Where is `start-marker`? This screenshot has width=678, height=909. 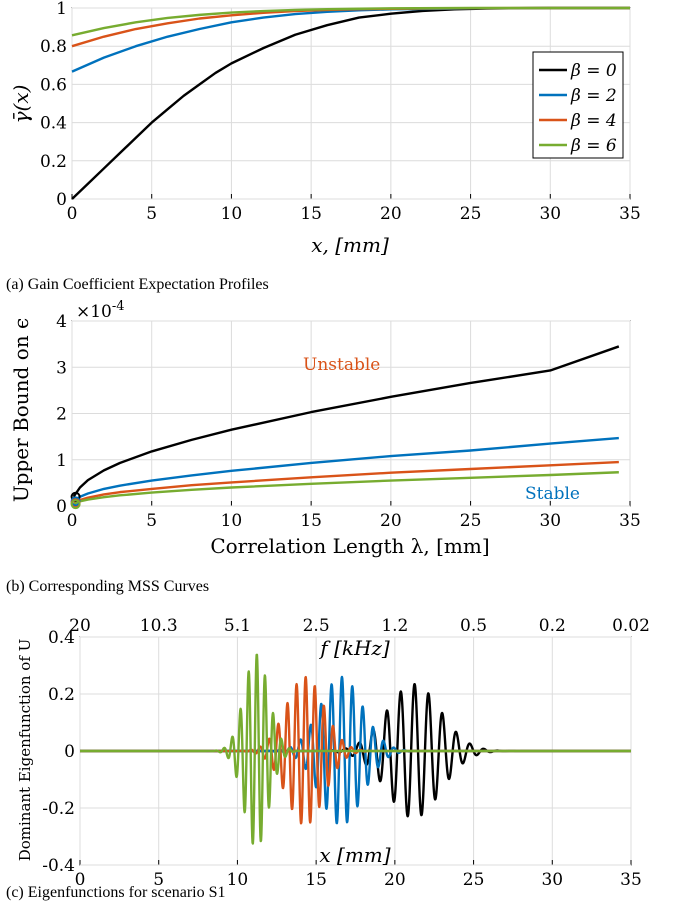 start-marker is located at coordinates (75, 504).